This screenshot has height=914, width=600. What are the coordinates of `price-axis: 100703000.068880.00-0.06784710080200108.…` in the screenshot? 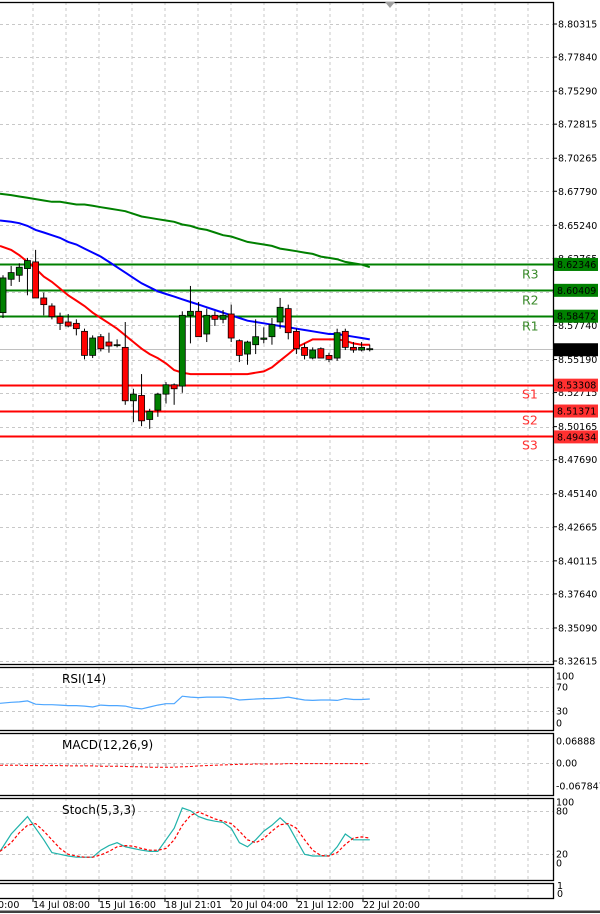 It's located at (576, 460).